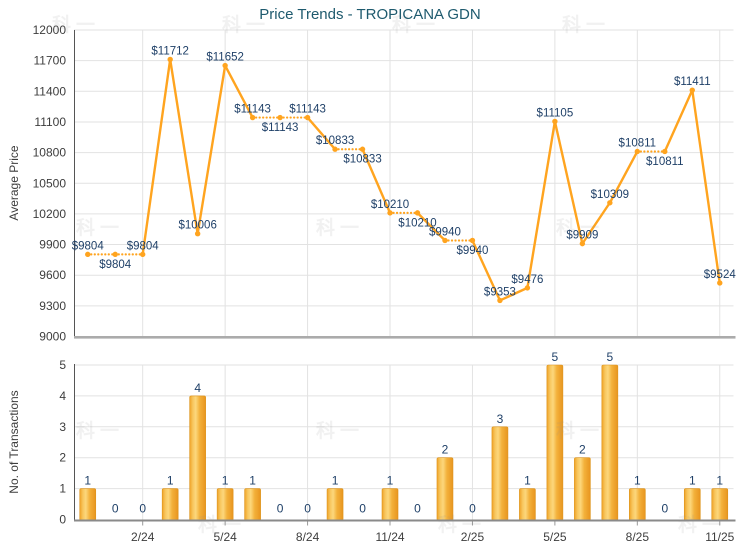 The width and height of the screenshot is (740, 555). I want to click on transactions-axis-title: No. of Transactions, so click(14, 442).